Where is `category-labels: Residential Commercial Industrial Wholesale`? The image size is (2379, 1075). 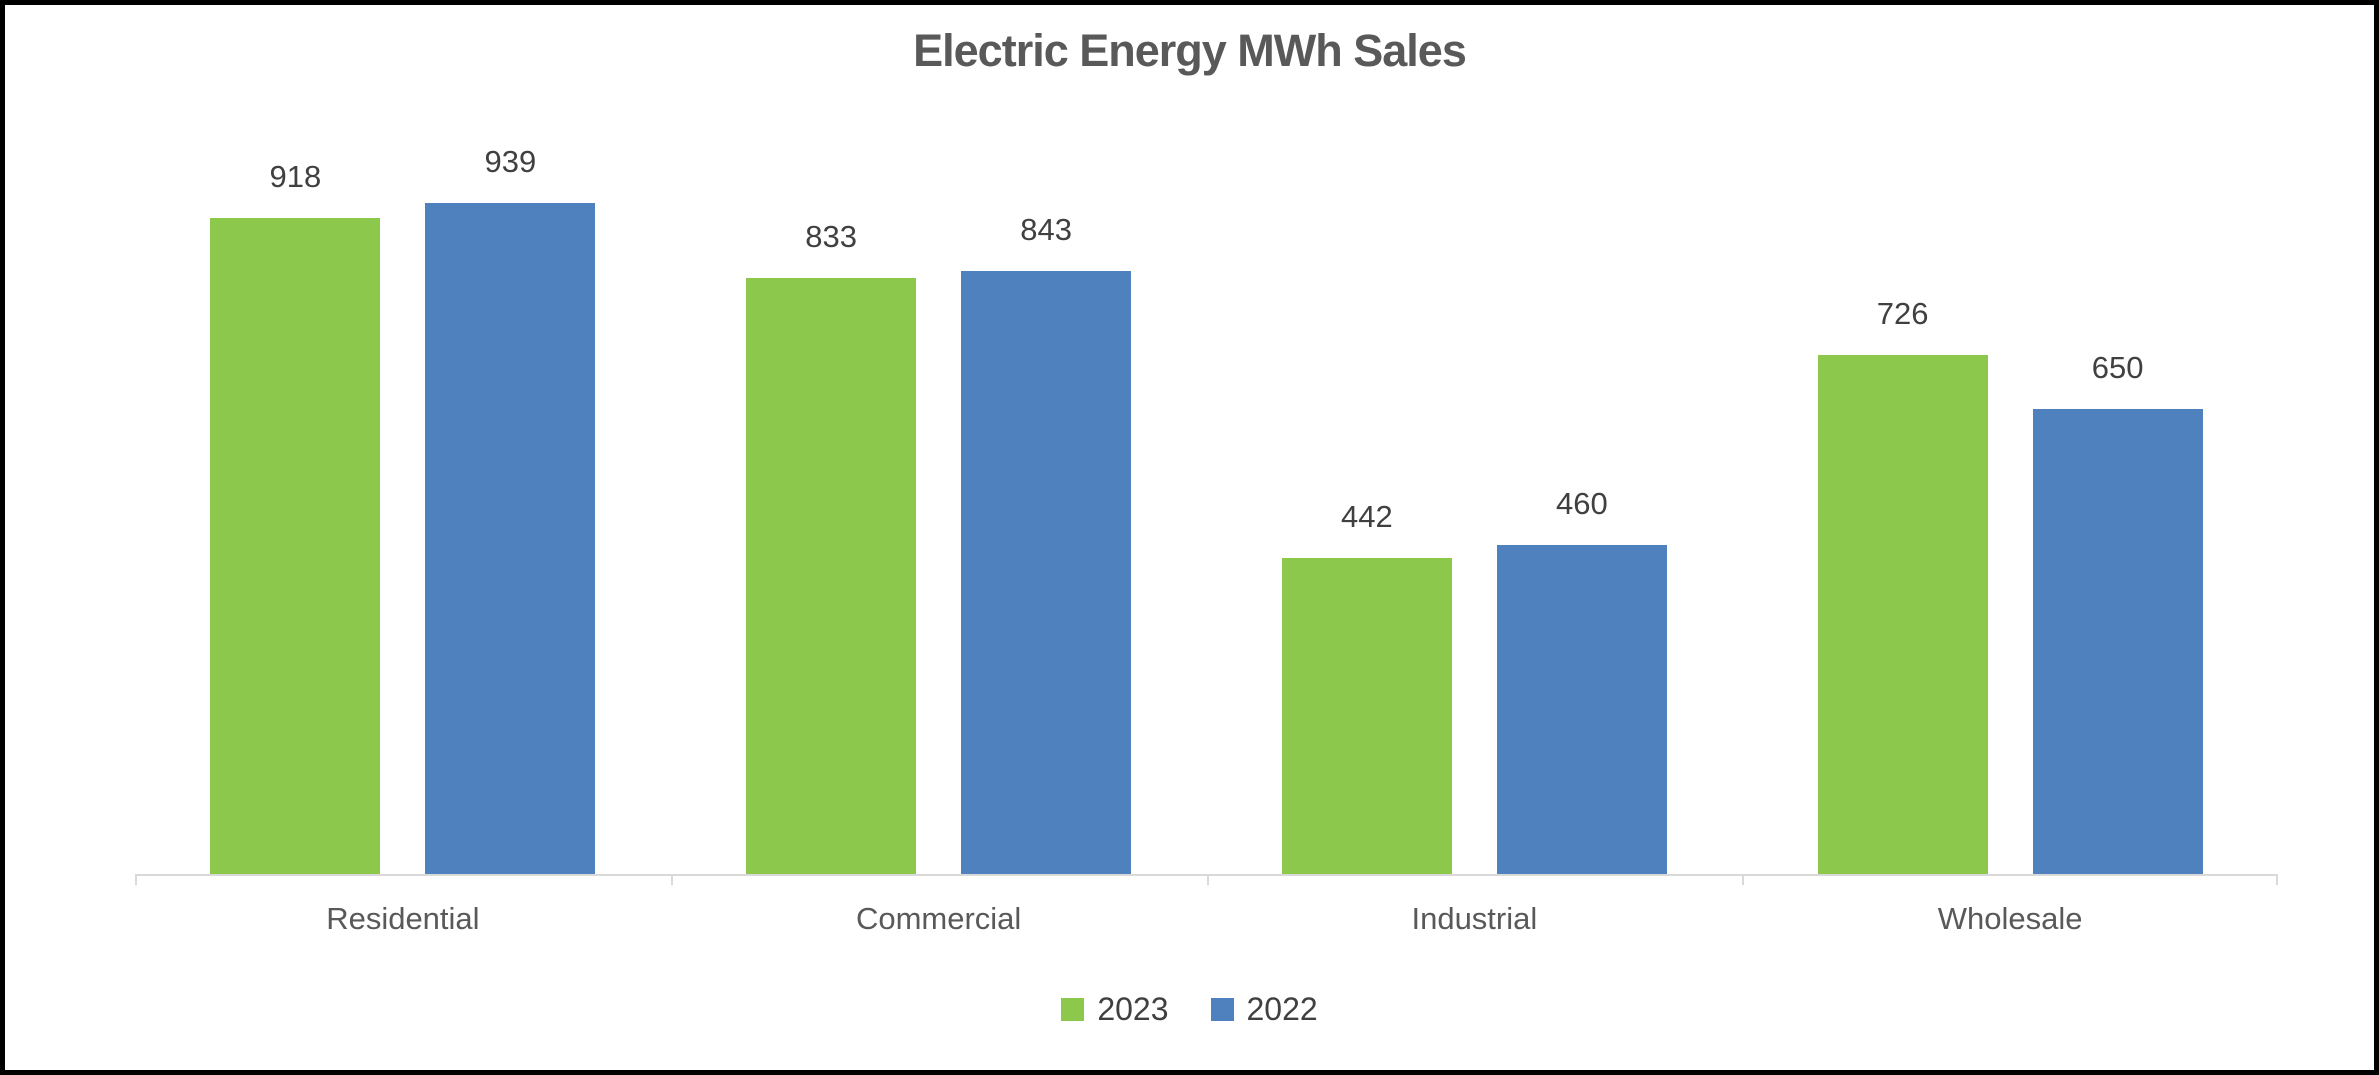
category-labels: Residential Commercial Industrial Wholesale is located at coordinates (1206, 919).